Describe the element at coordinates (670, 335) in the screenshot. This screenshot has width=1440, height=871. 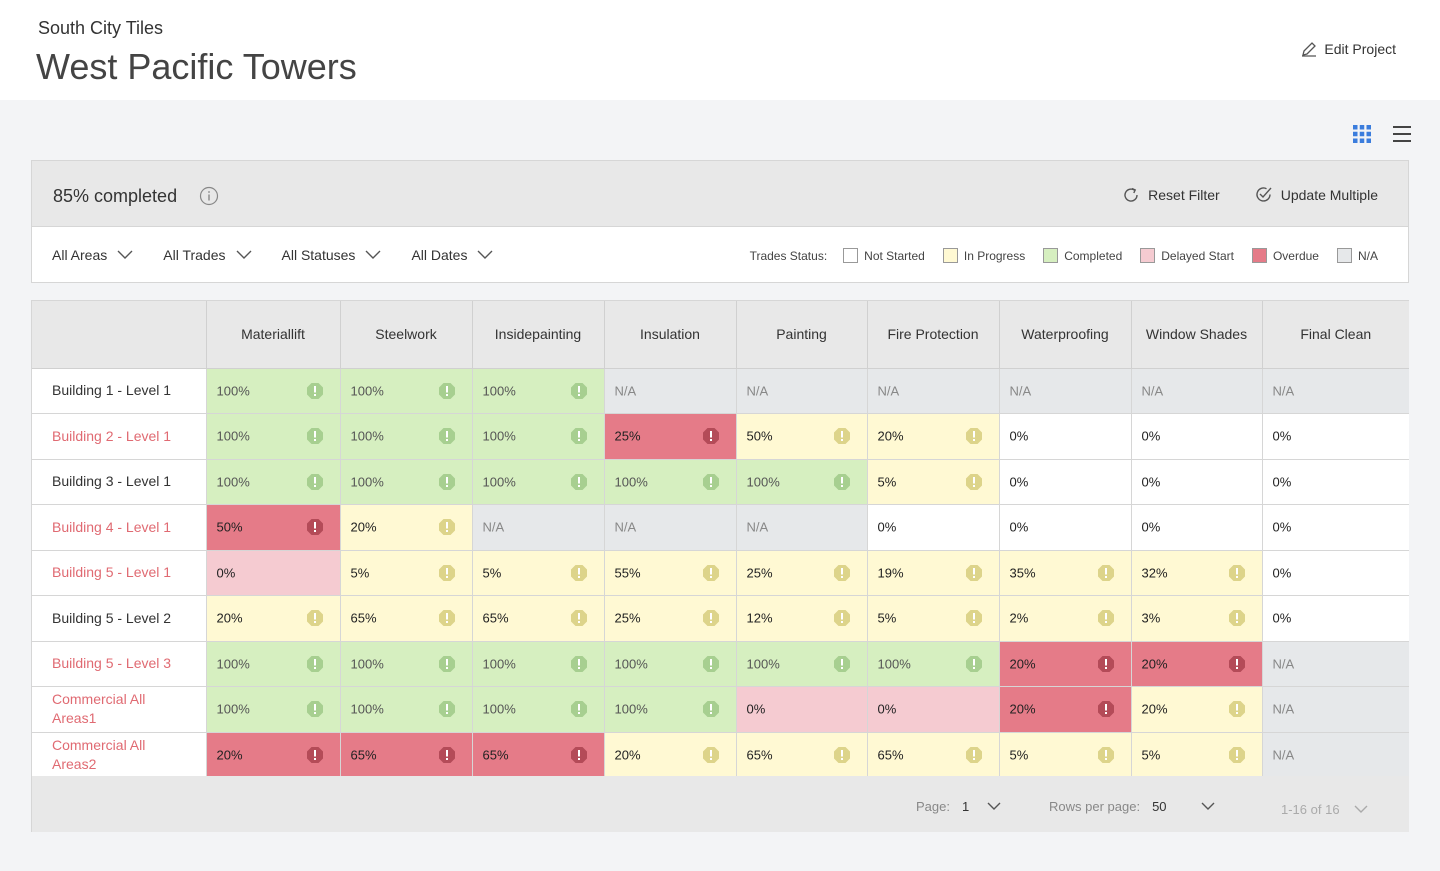
I see `column-header: Insulation` at that location.